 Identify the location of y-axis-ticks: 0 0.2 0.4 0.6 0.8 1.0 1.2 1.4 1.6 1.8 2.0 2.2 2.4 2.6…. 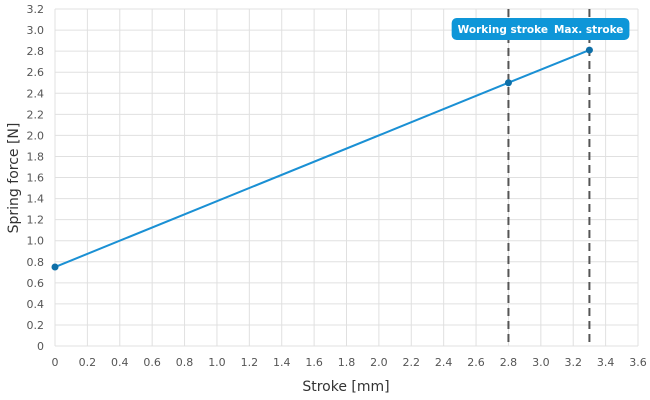
(36, 178).